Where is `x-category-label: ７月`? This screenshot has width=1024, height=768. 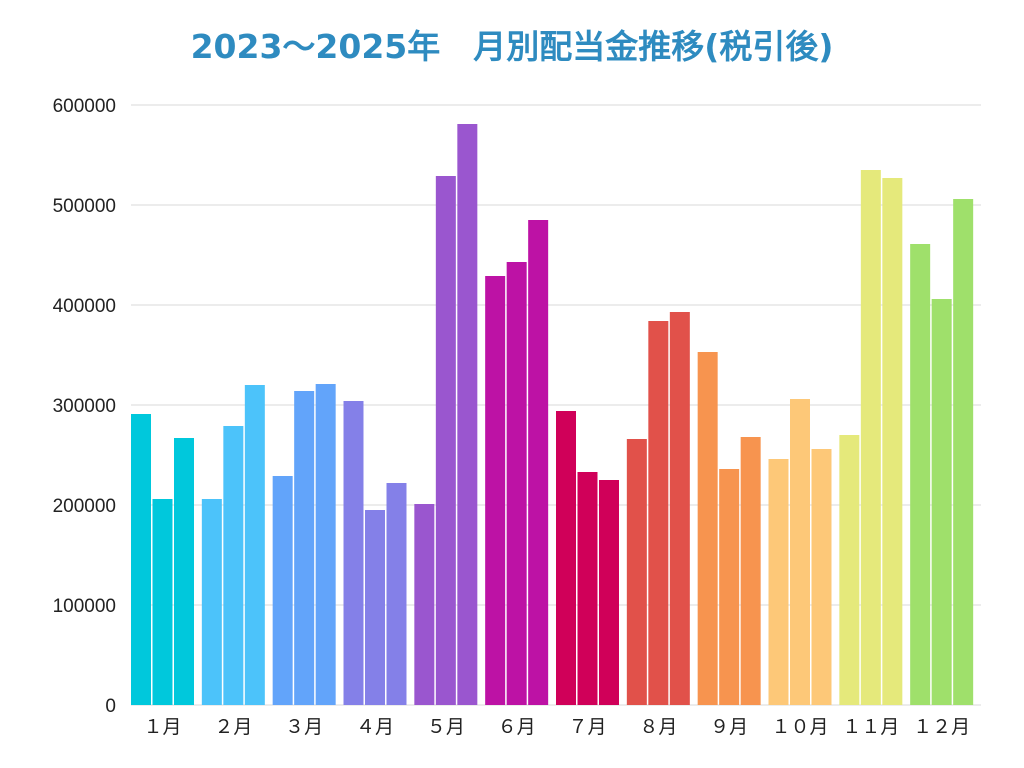
x-category-label: ７月 is located at coordinates (587, 727).